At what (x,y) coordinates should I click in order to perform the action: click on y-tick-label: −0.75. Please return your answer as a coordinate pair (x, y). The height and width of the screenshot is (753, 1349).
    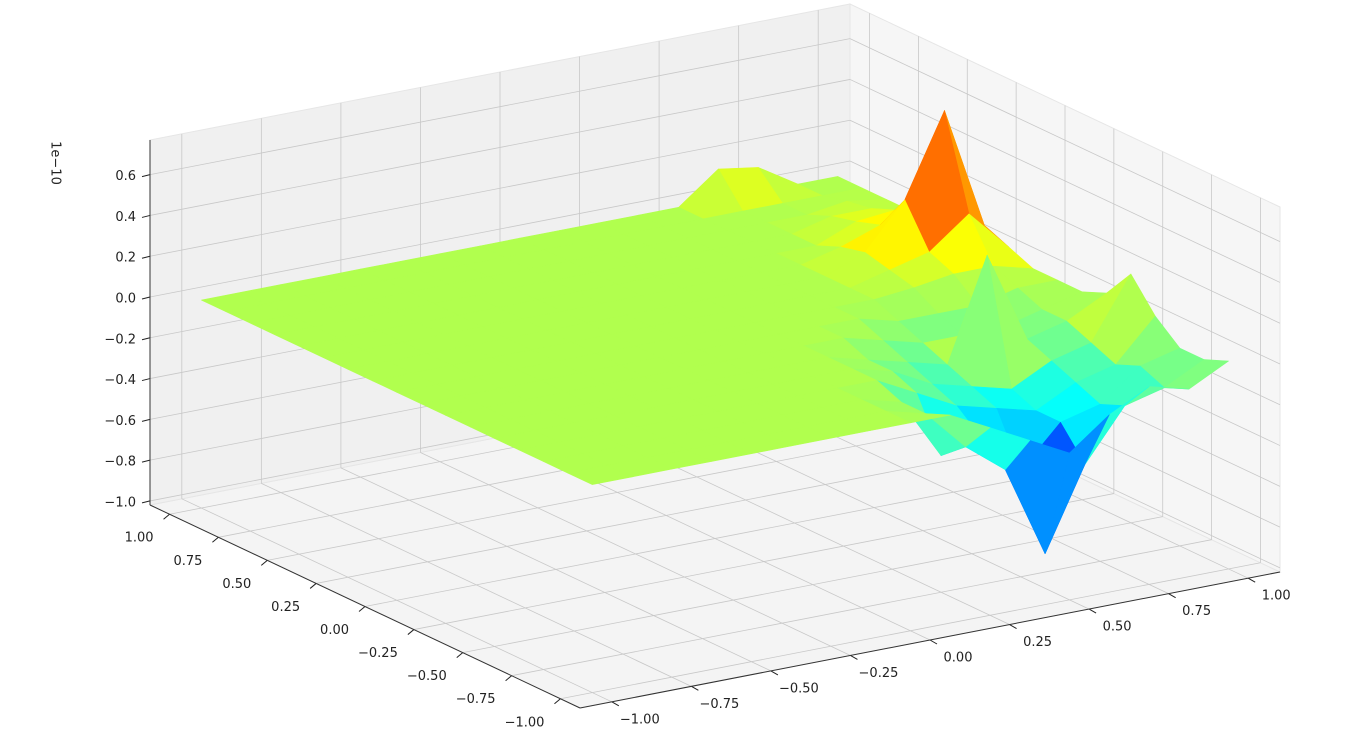
    Looking at the image, I should click on (476, 699).